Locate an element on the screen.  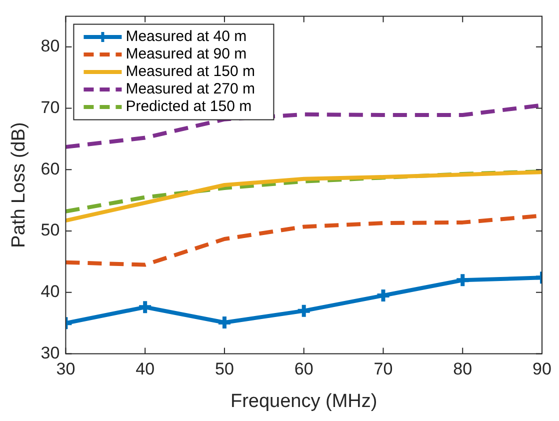
x-tick-label: 70 is located at coordinates (383, 369).